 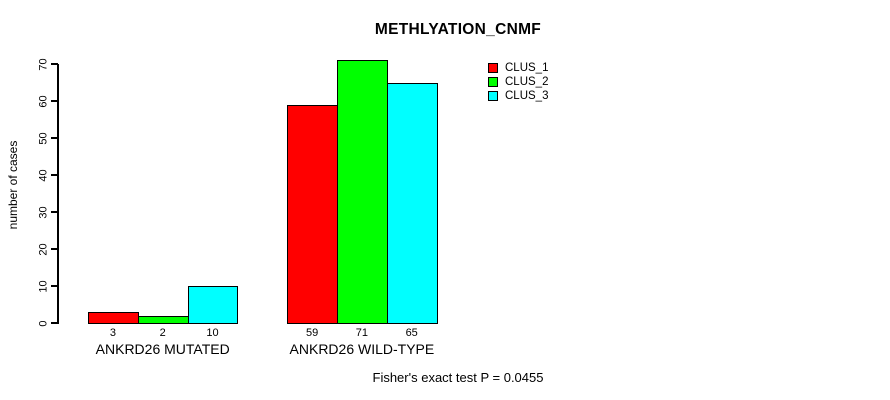 I want to click on chart-title: METHLYATION_CNMF, so click(x=458, y=29).